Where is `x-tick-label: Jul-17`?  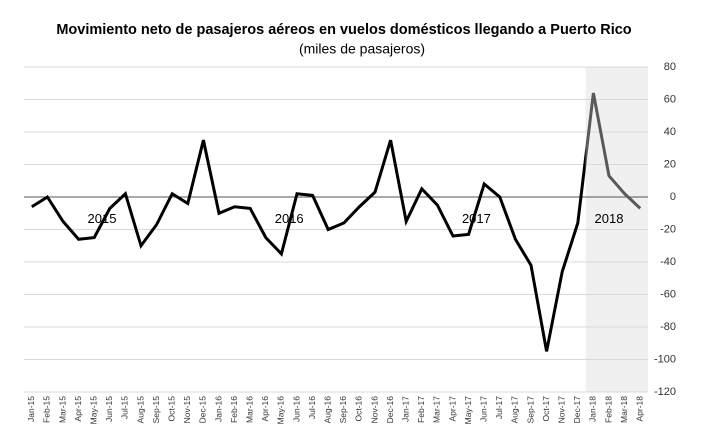
x-tick-label: Jul-17 is located at coordinates (499, 407).